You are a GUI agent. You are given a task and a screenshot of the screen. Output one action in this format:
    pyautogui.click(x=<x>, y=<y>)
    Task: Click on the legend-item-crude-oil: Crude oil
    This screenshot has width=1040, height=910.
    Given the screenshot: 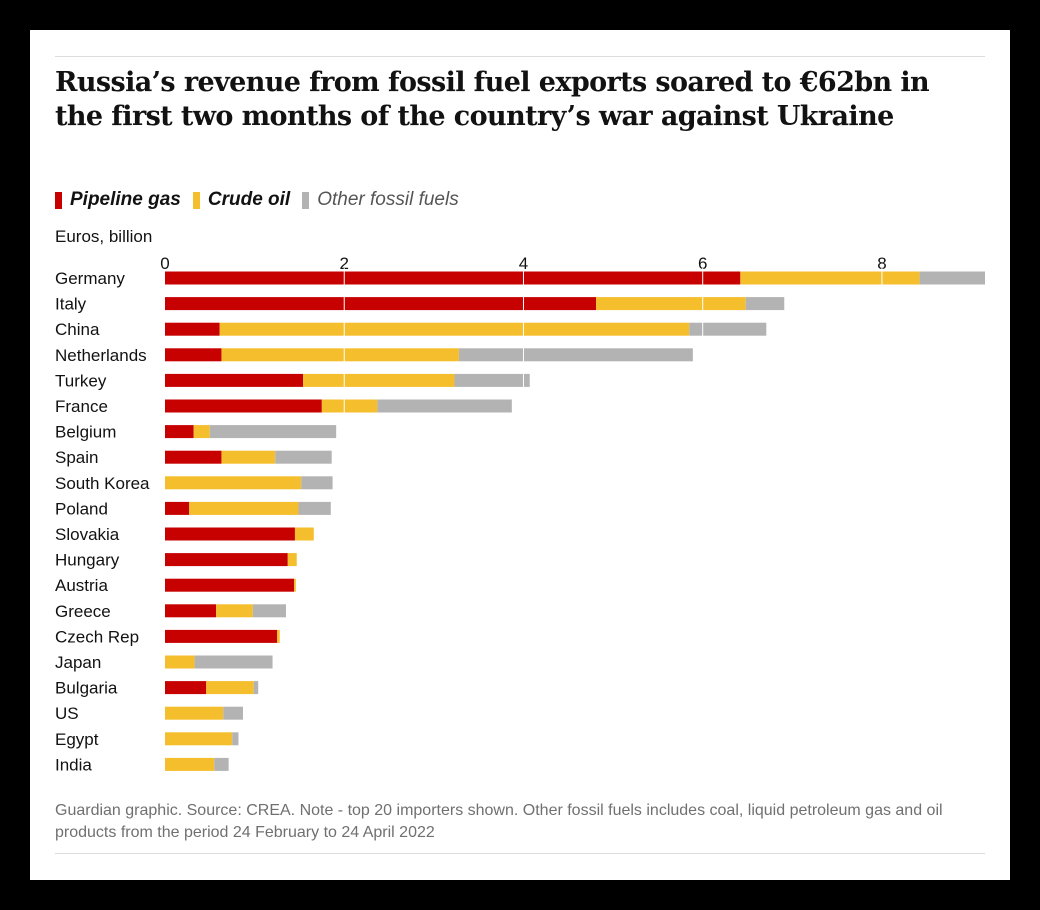 What is the action you would take?
    pyautogui.click(x=241, y=200)
    